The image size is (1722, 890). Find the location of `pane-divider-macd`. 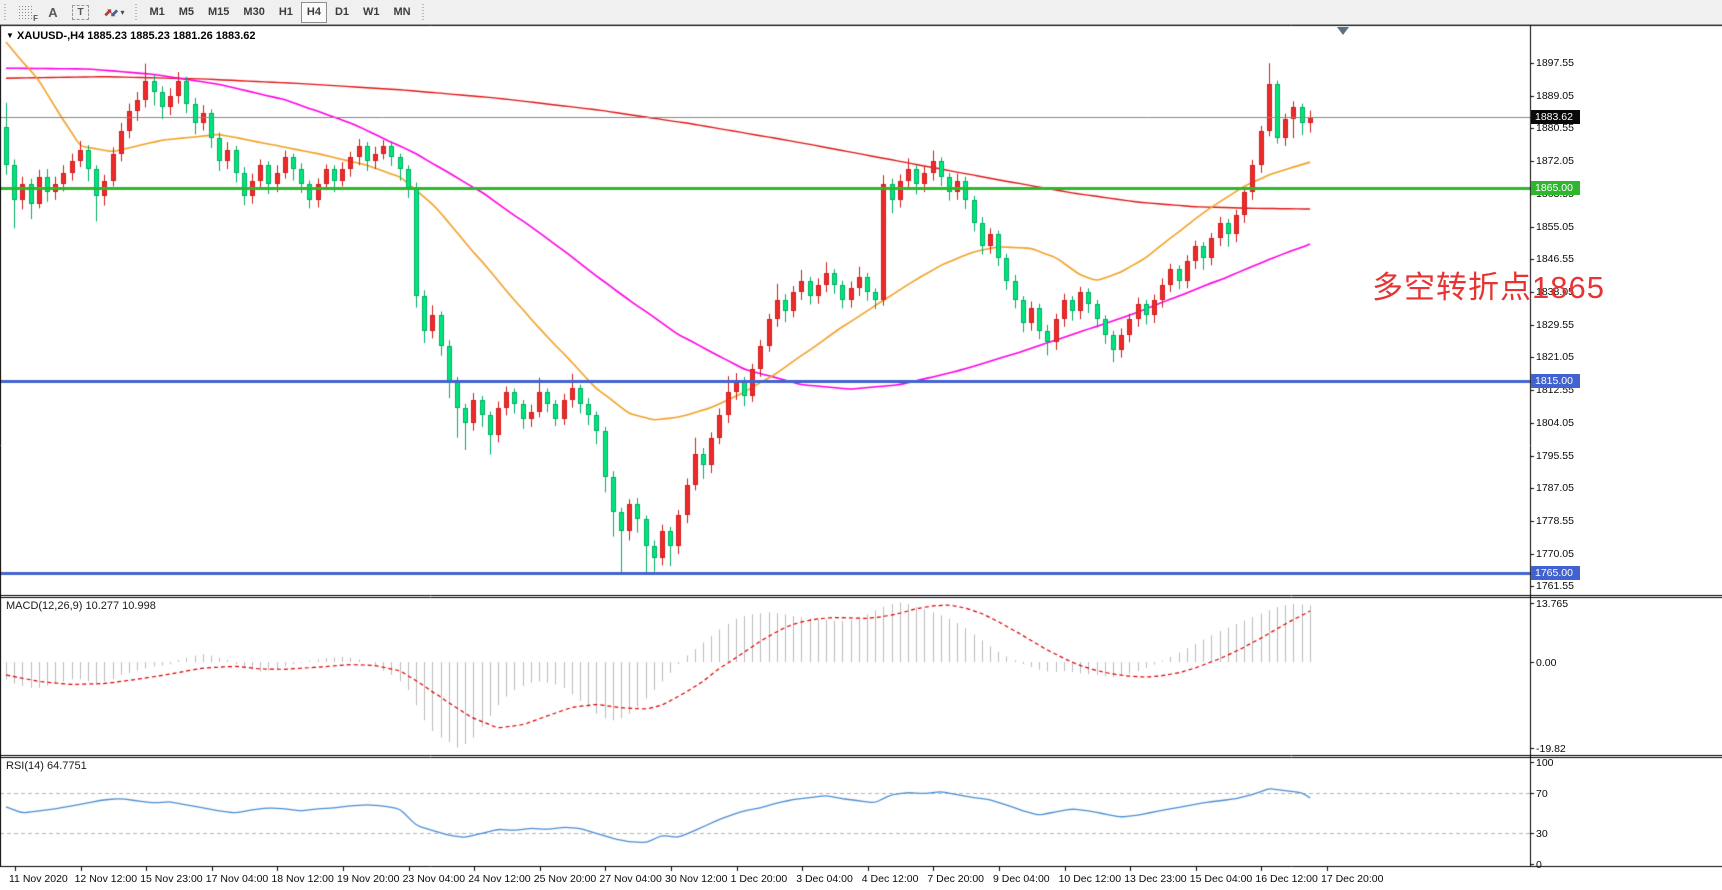

pane-divider-macd is located at coordinates (861, 595).